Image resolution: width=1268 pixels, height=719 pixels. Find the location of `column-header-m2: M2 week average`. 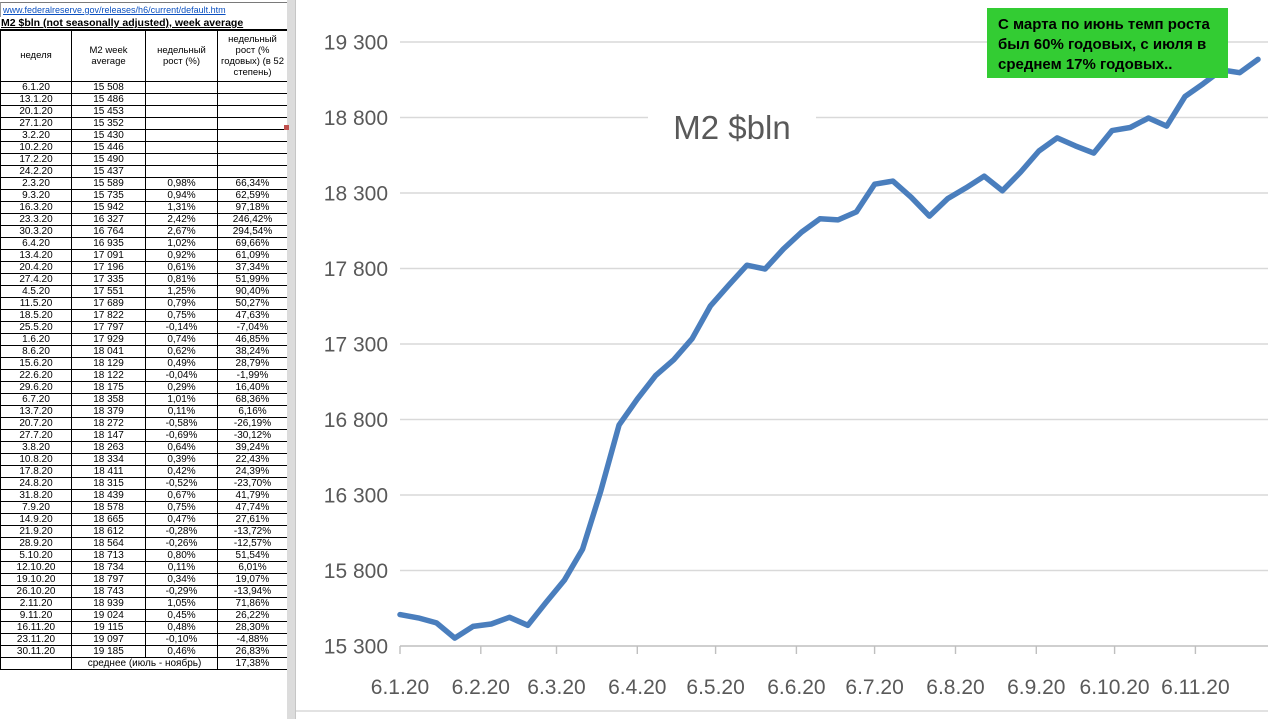

column-header-m2: M2 week average is located at coordinates (108, 56).